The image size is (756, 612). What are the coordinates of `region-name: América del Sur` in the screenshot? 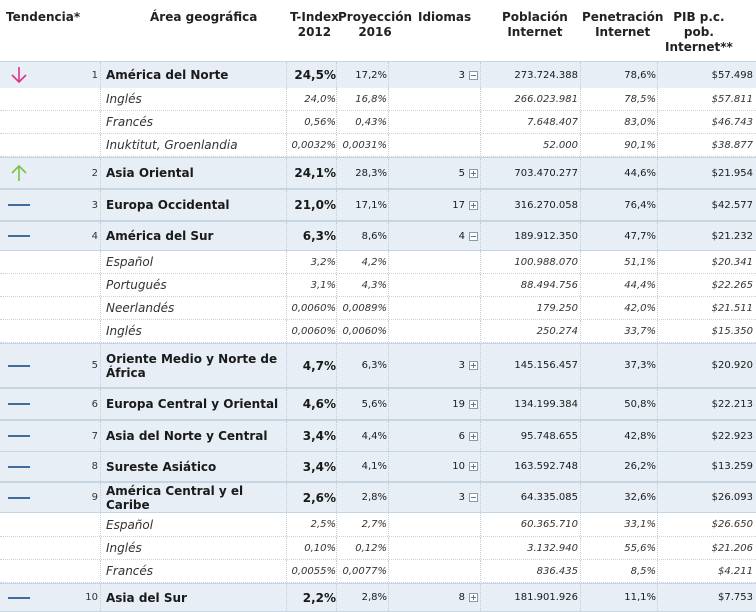 It's located at (160, 236).